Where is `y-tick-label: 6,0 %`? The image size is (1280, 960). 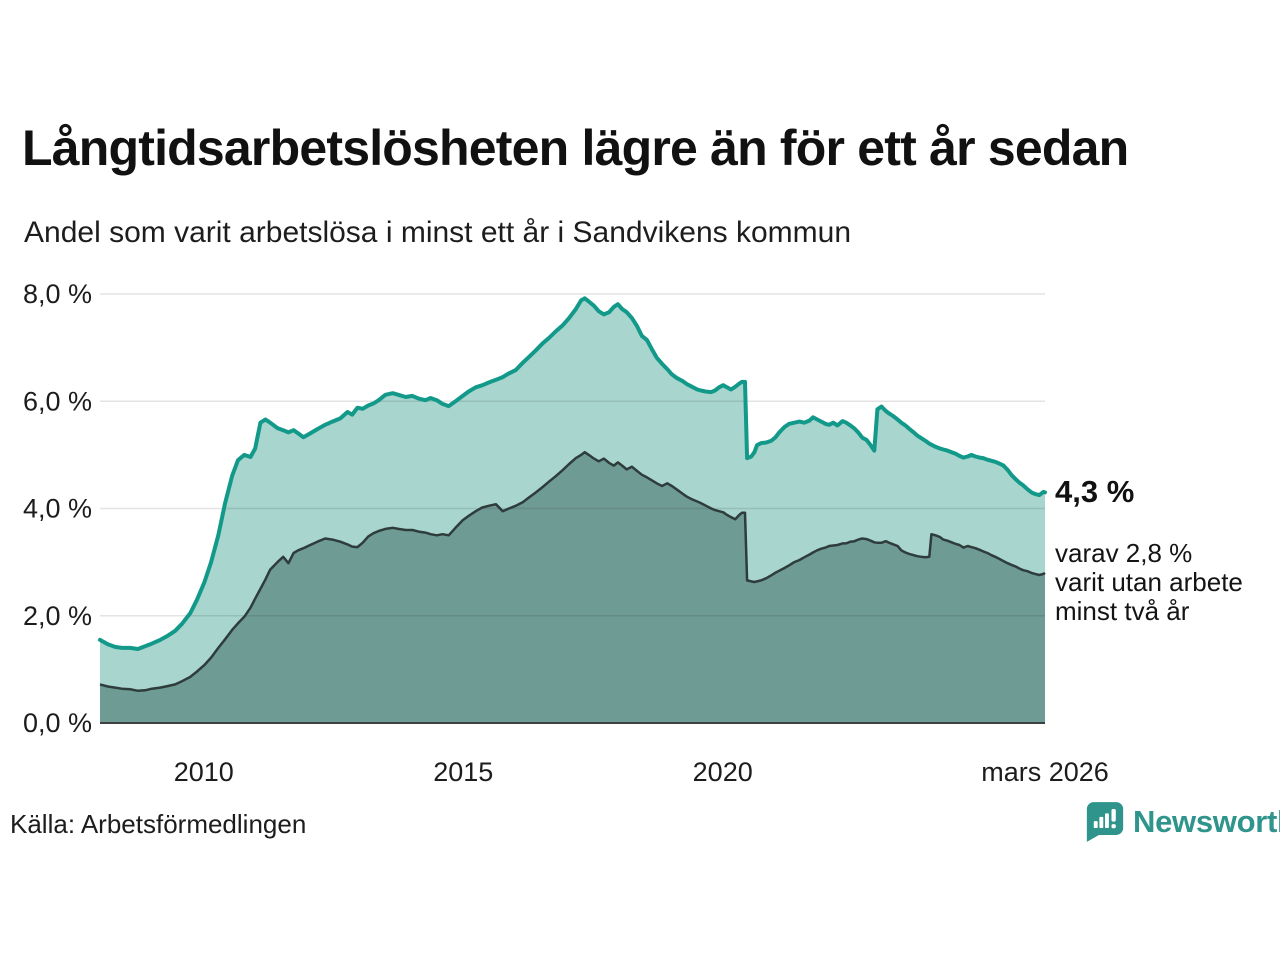 y-tick-label: 6,0 % is located at coordinates (57, 401).